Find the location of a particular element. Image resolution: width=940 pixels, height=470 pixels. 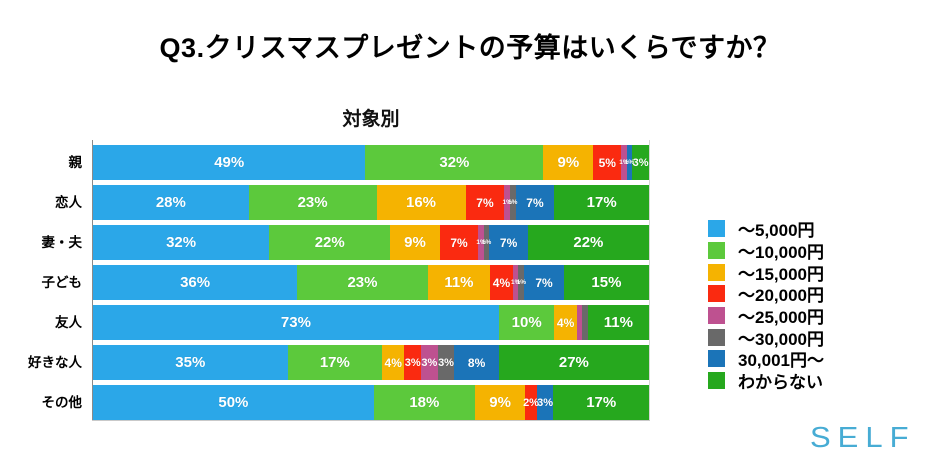

bar-segment: 15% is located at coordinates (606, 282).